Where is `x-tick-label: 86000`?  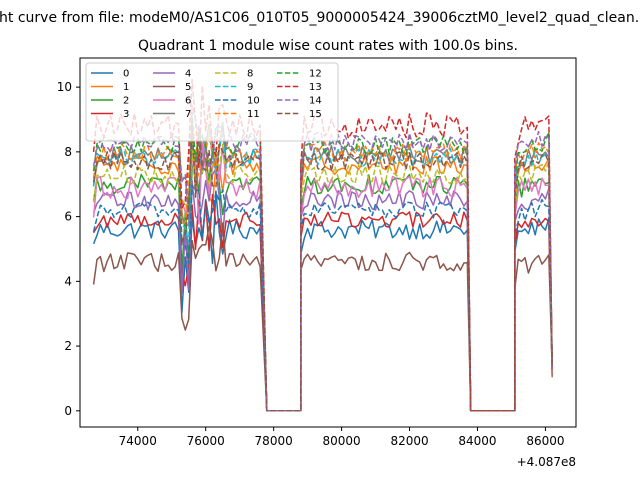
x-tick-label: 86000 is located at coordinates (545, 441).